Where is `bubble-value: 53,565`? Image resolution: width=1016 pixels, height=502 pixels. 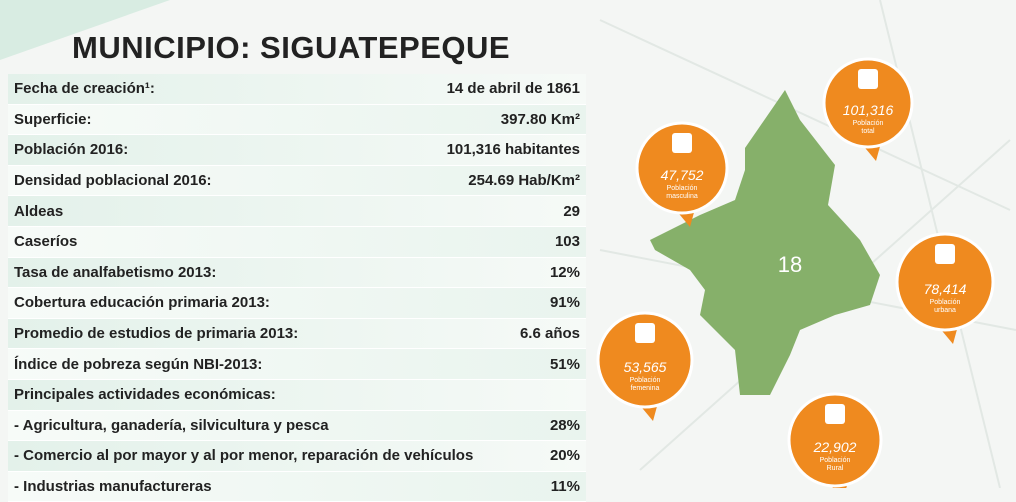
bubble-value: 53,565 is located at coordinates (645, 367).